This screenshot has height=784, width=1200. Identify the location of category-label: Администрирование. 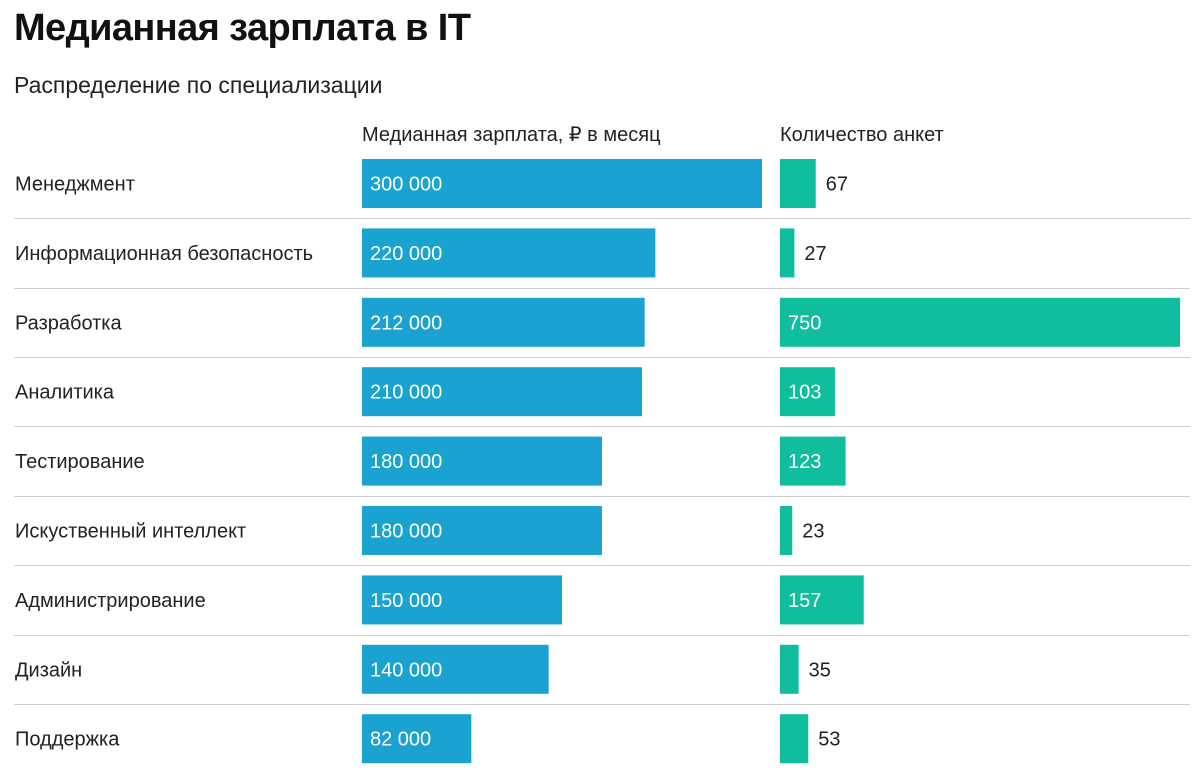
(110, 601).